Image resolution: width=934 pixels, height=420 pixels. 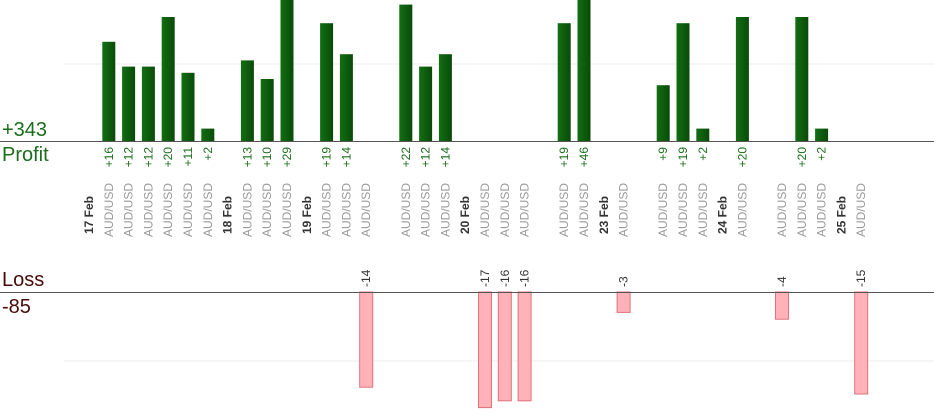 I want to click on loss-value-label: -14, so click(x=366, y=278).